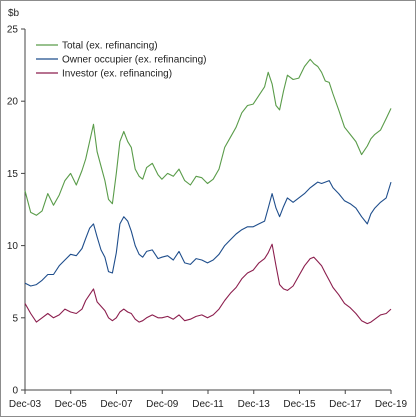 The width and height of the screenshot is (416, 417). What do you see at coordinates (15, 391) in the screenshot?
I see `y-tick-label: 0` at bounding box center [15, 391].